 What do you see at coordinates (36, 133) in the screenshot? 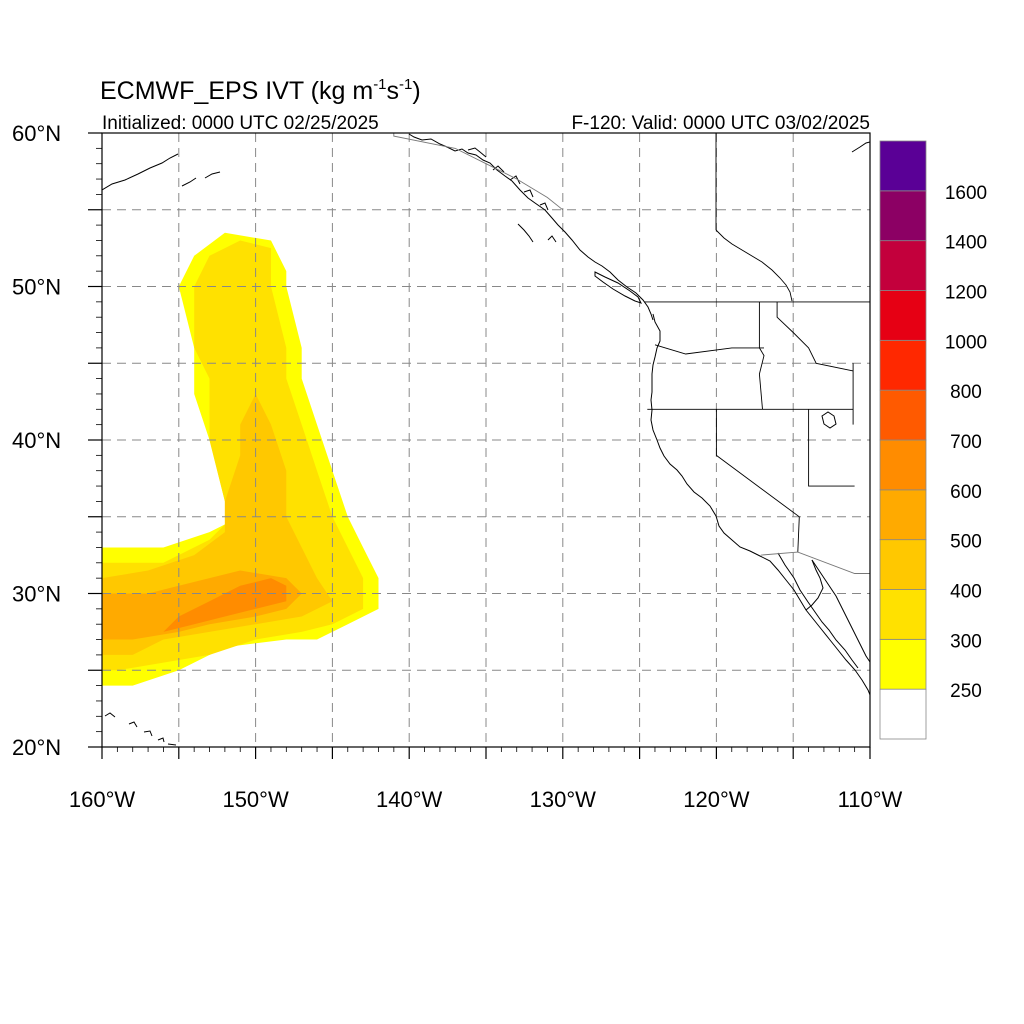
I see `lat-tick-label: 60°N` at bounding box center [36, 133].